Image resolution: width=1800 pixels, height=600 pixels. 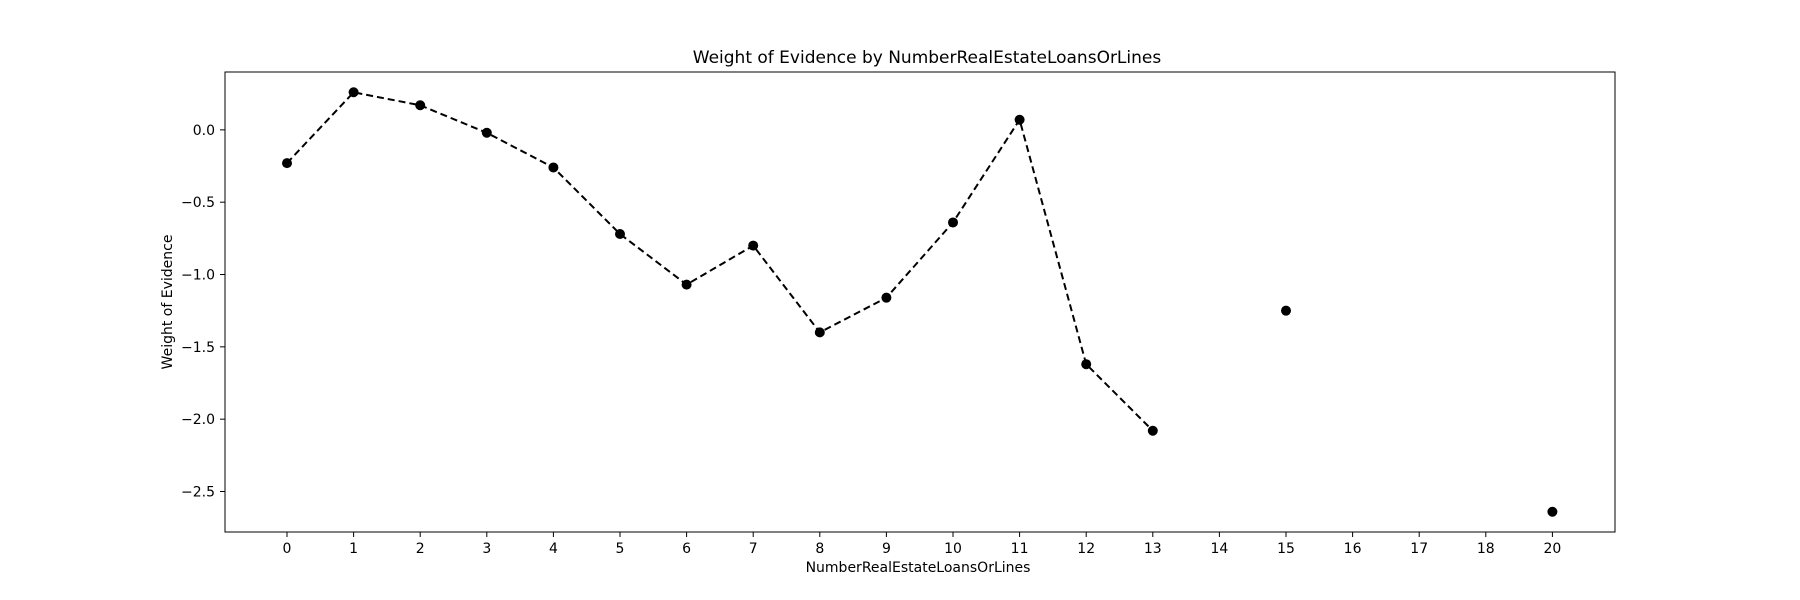 What do you see at coordinates (819, 549) in the screenshot?
I see `x-tick-label: 8` at bounding box center [819, 549].